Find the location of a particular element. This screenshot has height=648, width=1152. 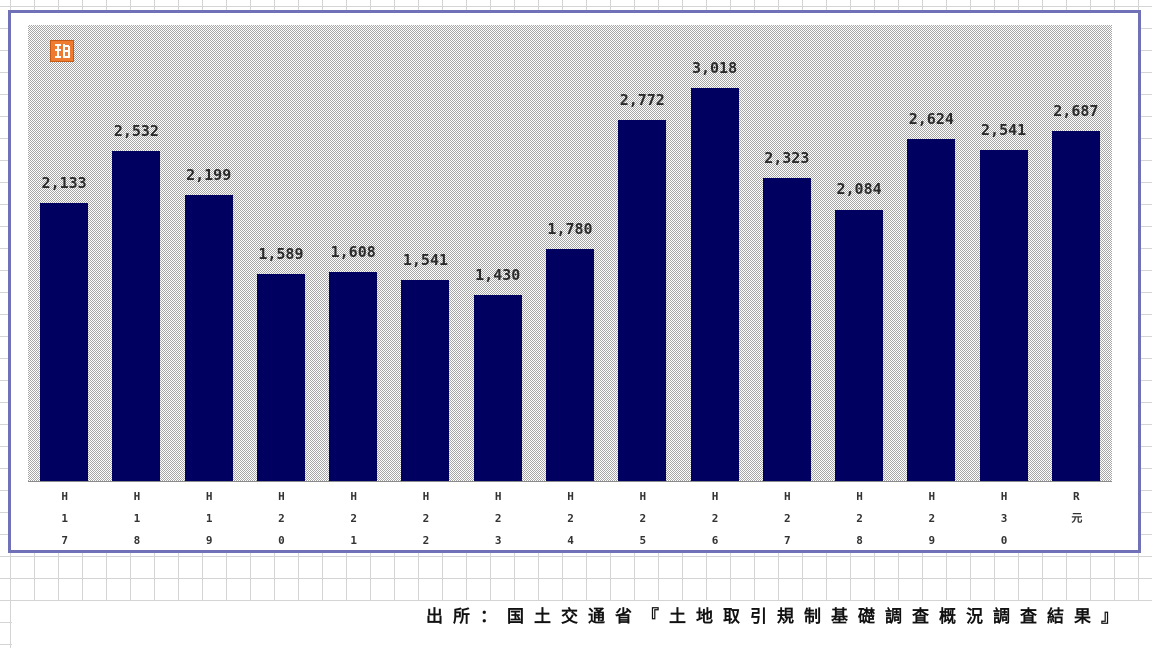

bar-h20 is located at coordinates (280, 377).